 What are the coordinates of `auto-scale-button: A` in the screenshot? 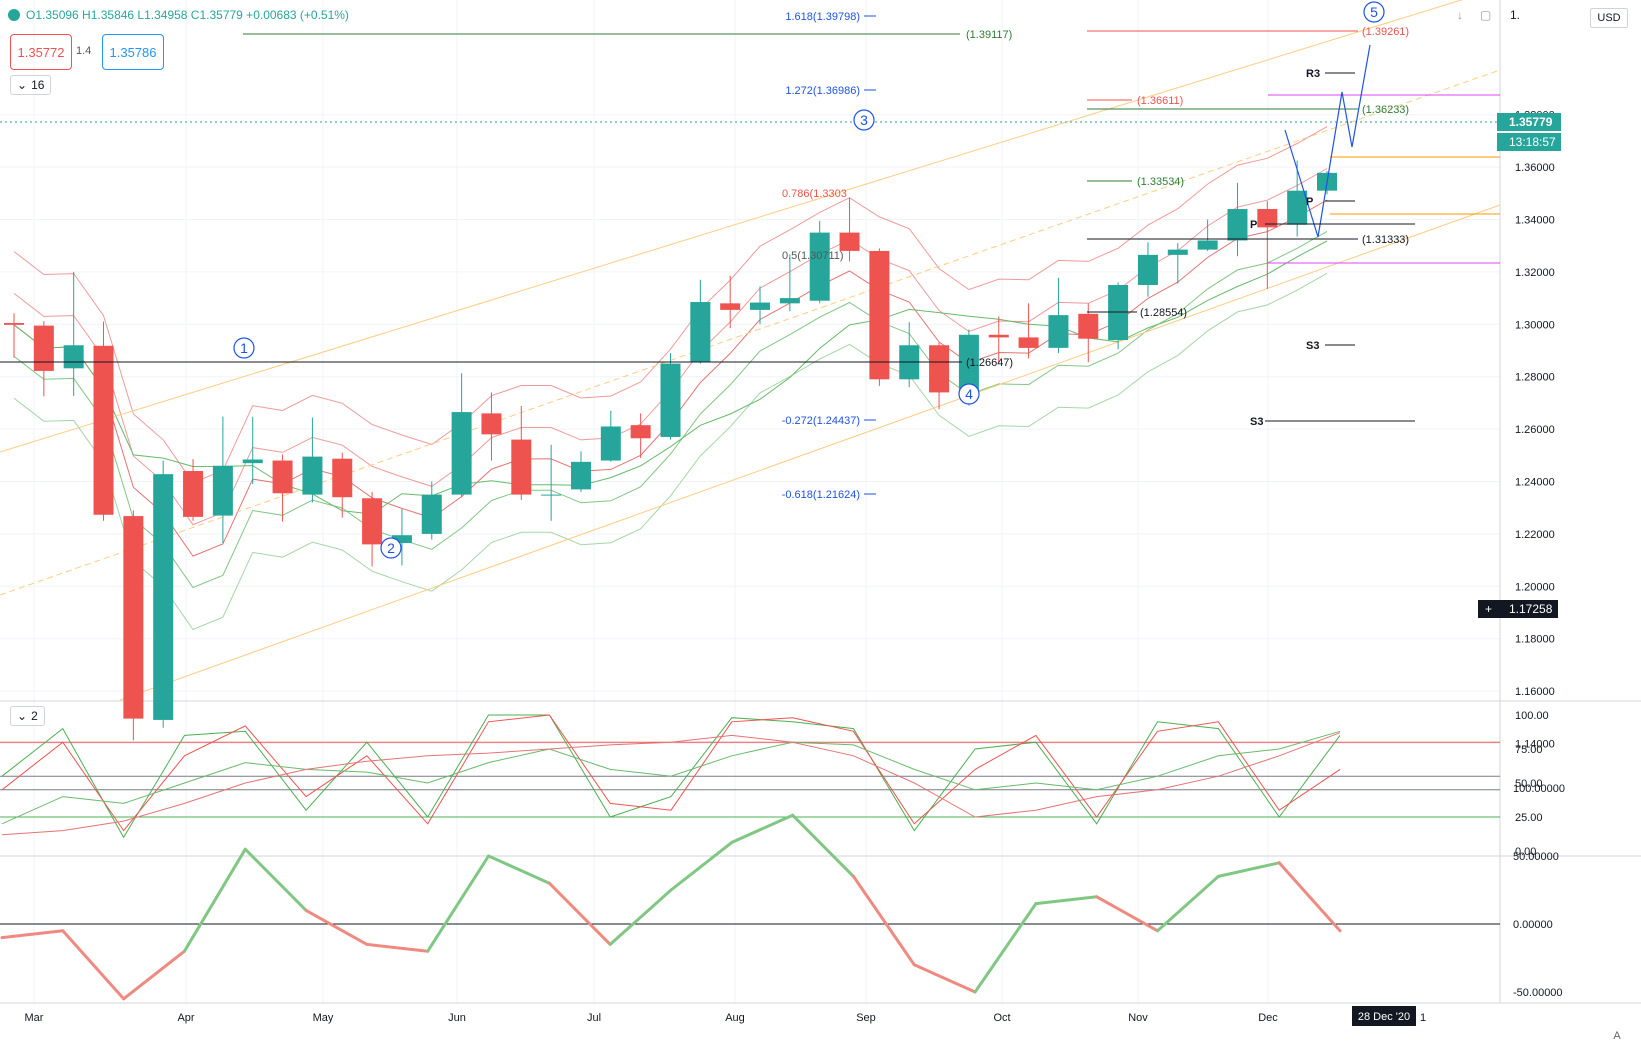 It's located at (1617, 1036).